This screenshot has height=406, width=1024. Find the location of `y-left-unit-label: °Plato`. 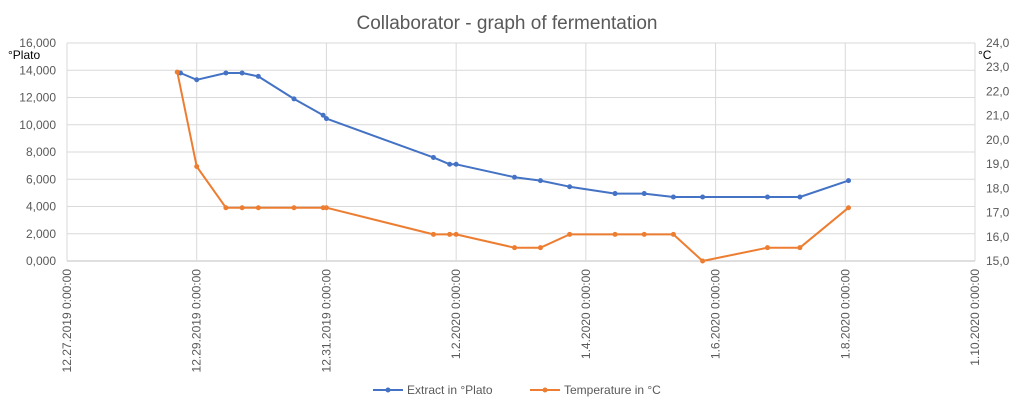

y-left-unit-label: °Plato is located at coordinates (24, 55).